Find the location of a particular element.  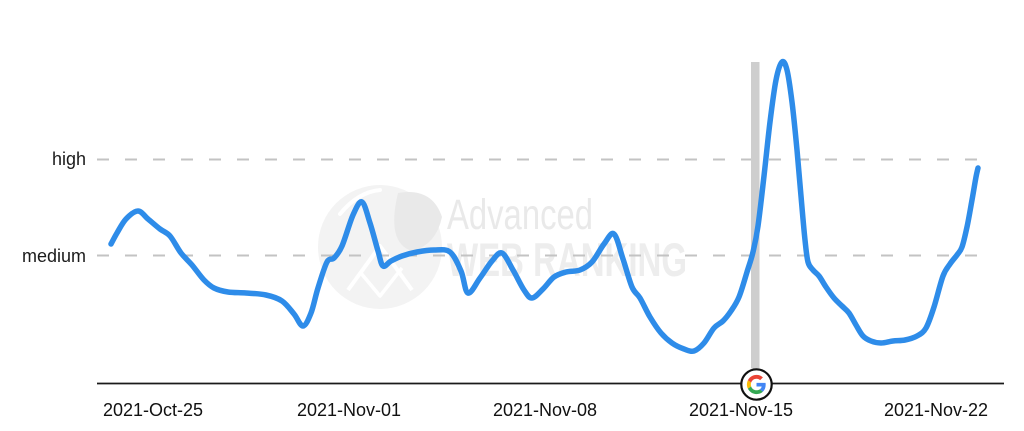

watermark: Advanced WEB RANKING is located at coordinates (502, 247).